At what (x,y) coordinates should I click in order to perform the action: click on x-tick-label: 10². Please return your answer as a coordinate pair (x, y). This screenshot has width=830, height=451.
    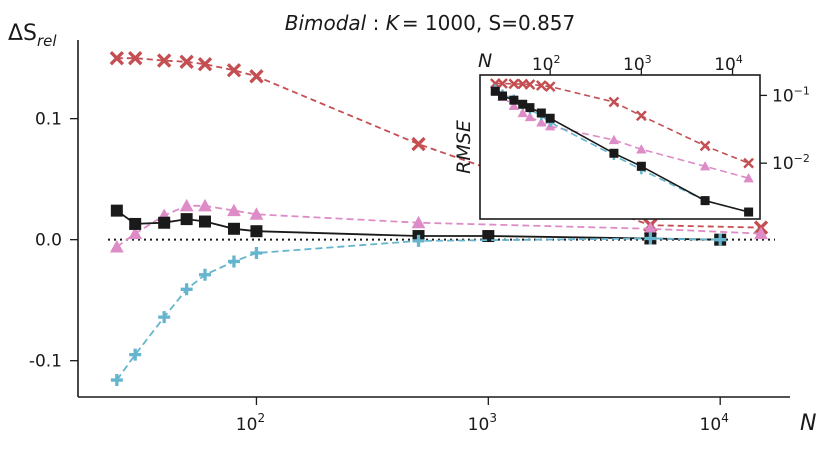
    Looking at the image, I should click on (250, 423).